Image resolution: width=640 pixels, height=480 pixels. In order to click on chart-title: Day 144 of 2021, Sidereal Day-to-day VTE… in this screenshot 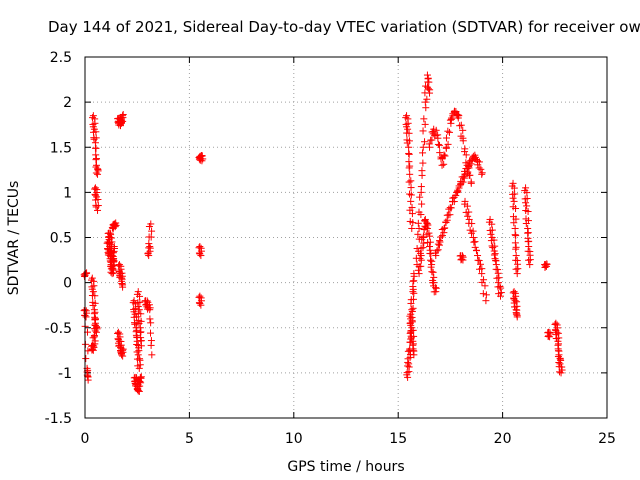, I will do `click(344, 27)`.